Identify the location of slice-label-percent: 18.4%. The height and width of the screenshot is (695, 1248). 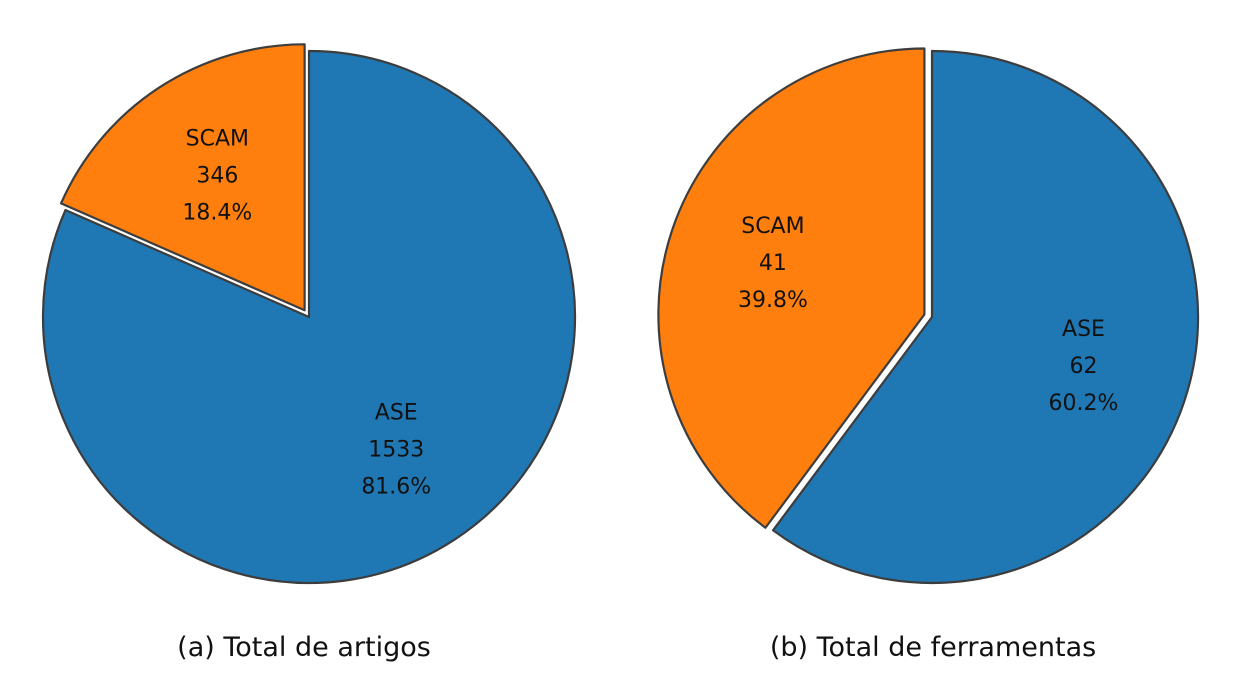
(217, 213).